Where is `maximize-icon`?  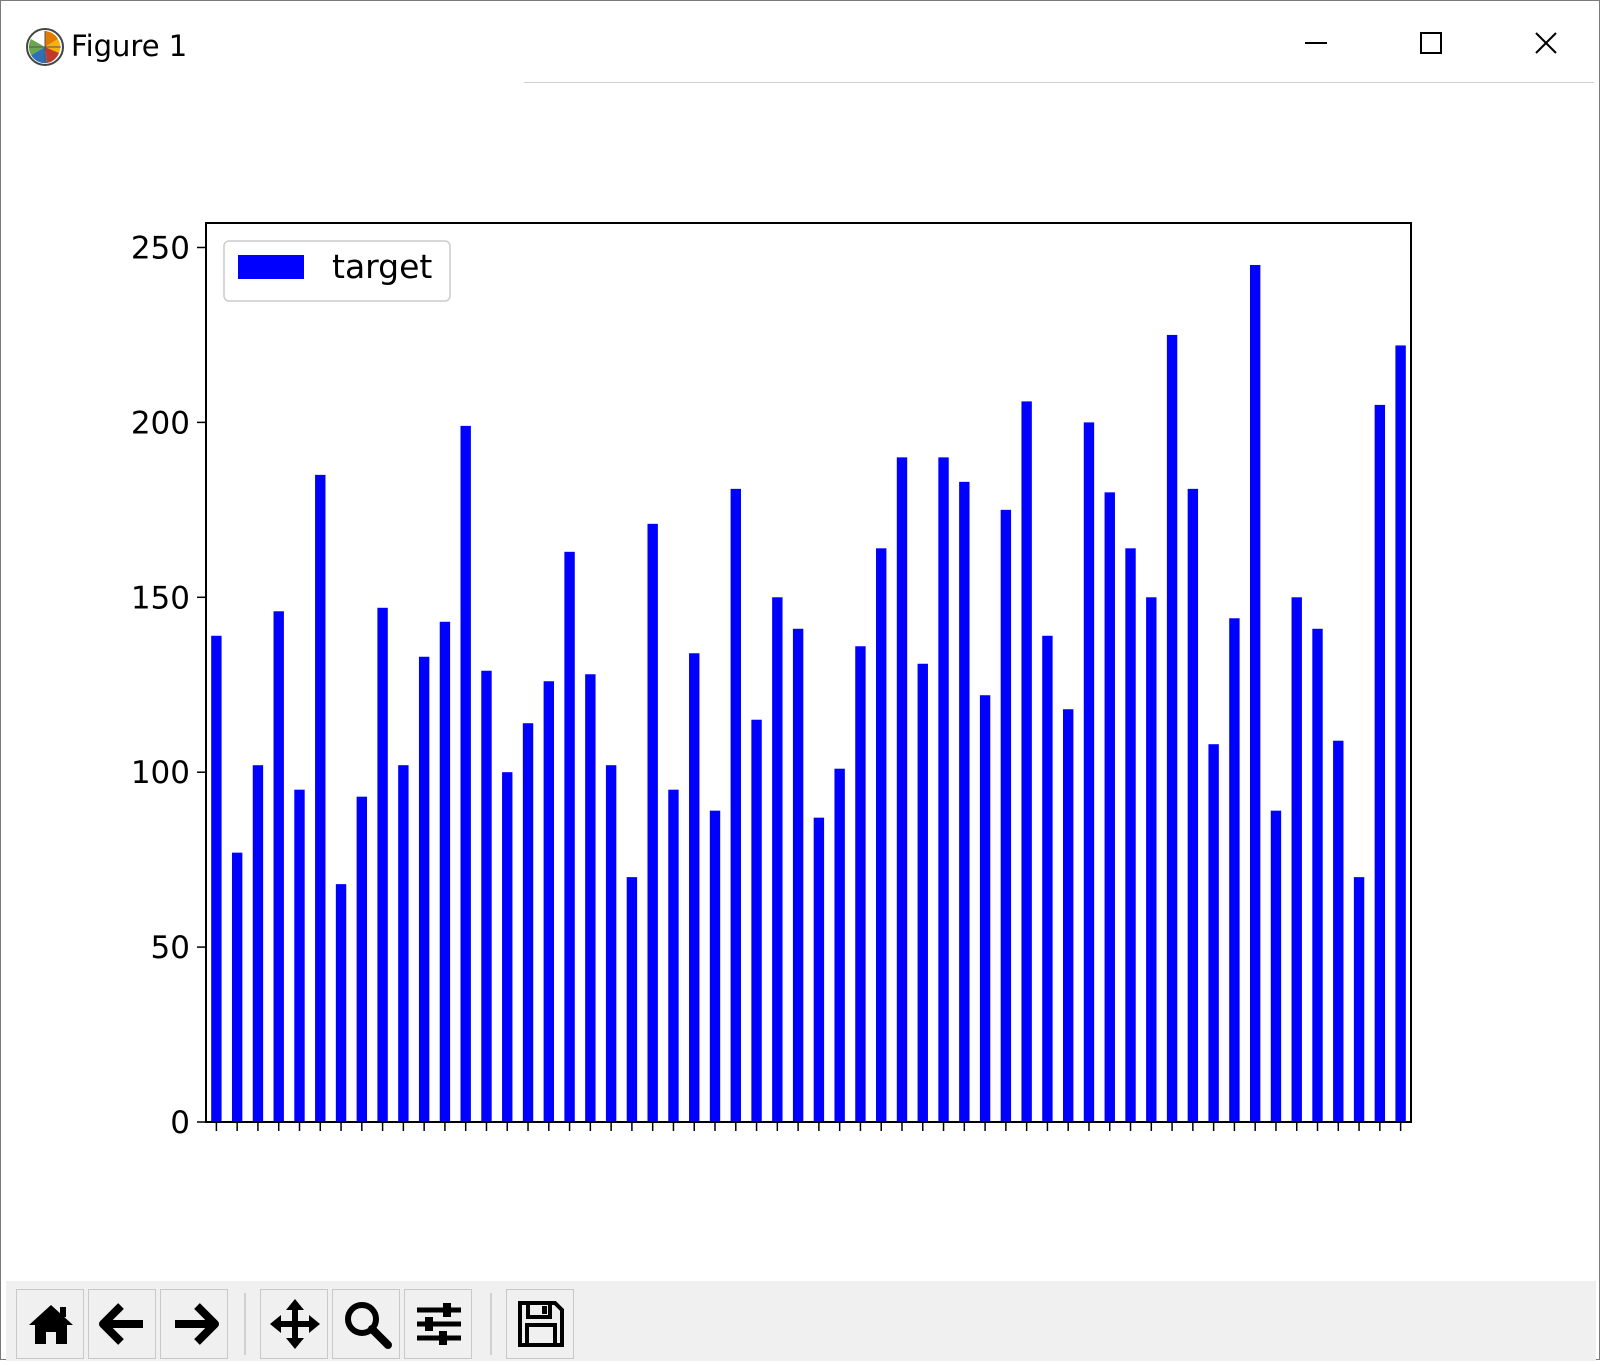
maximize-icon is located at coordinates (1431, 43).